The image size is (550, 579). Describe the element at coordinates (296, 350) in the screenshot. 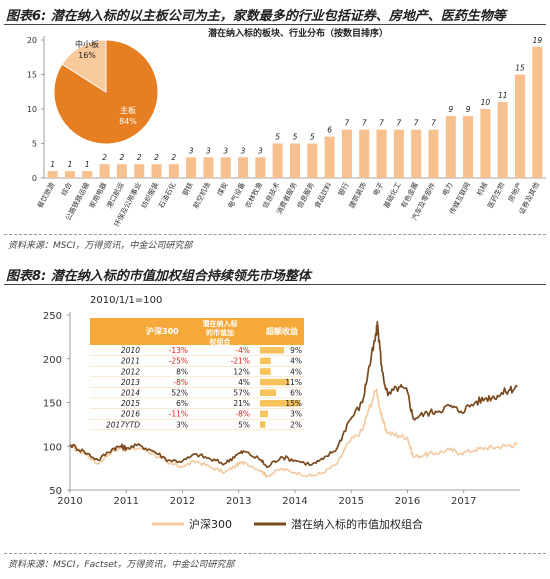

I see `table-cell-excess: 9%` at that location.